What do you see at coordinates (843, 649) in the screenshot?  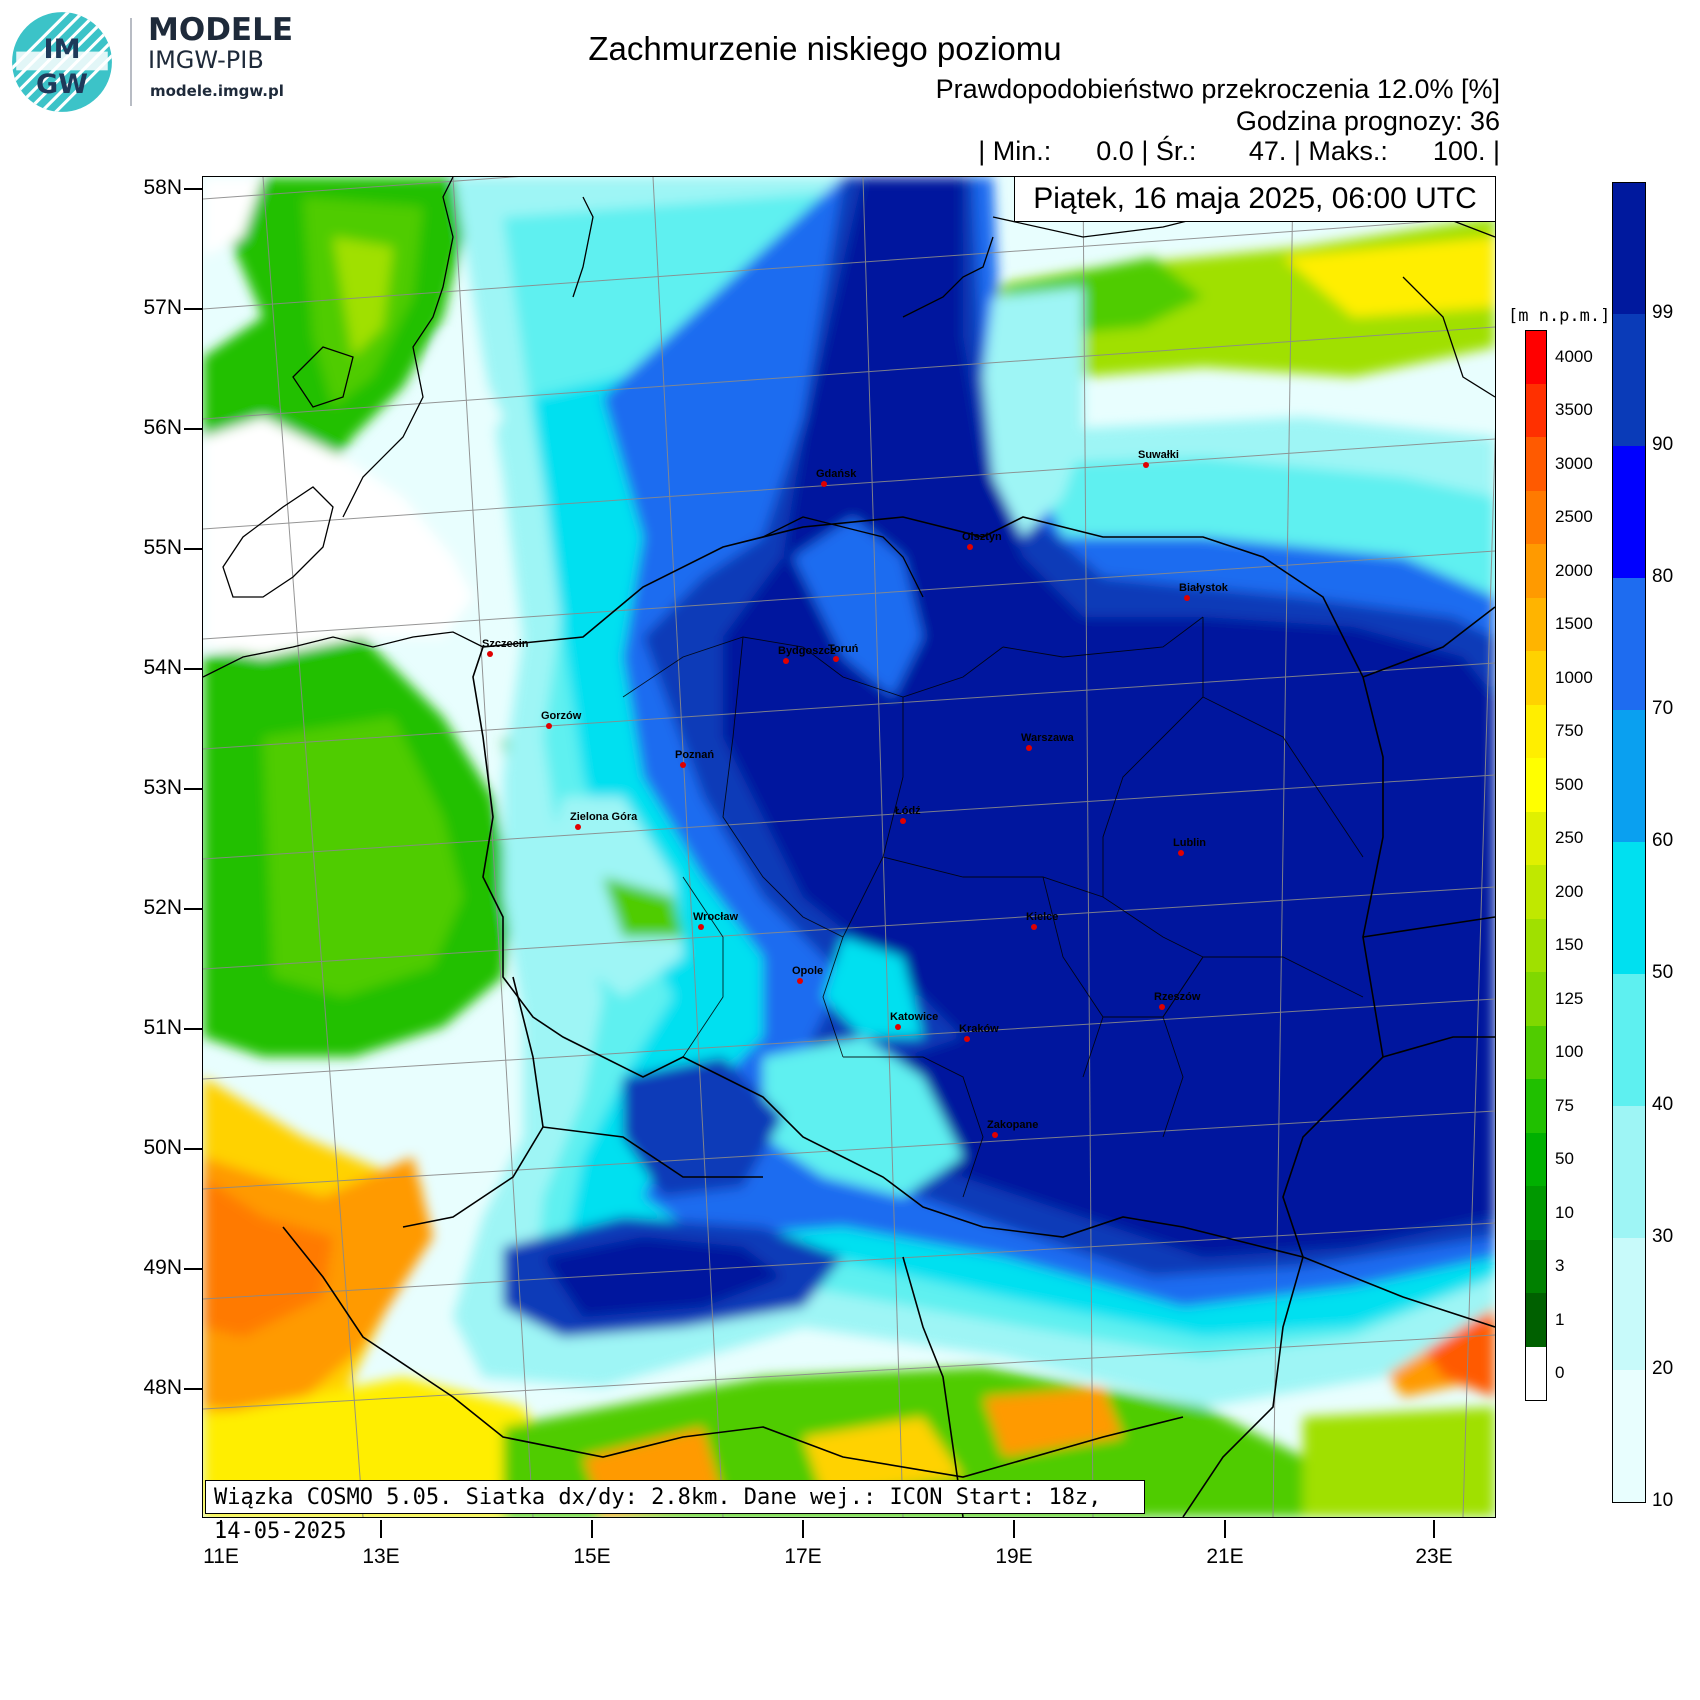 I see `city-label: Toruń` at bounding box center [843, 649].